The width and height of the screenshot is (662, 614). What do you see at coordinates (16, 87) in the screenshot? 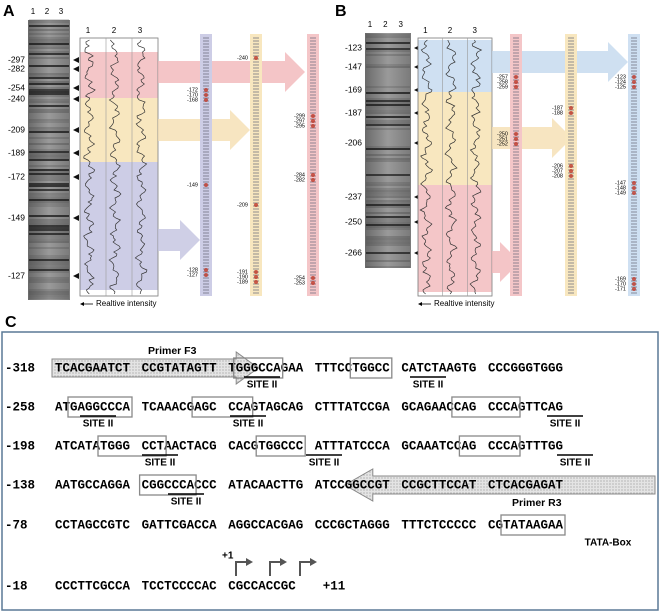
I see `marker-label: -254` at bounding box center [16, 87].